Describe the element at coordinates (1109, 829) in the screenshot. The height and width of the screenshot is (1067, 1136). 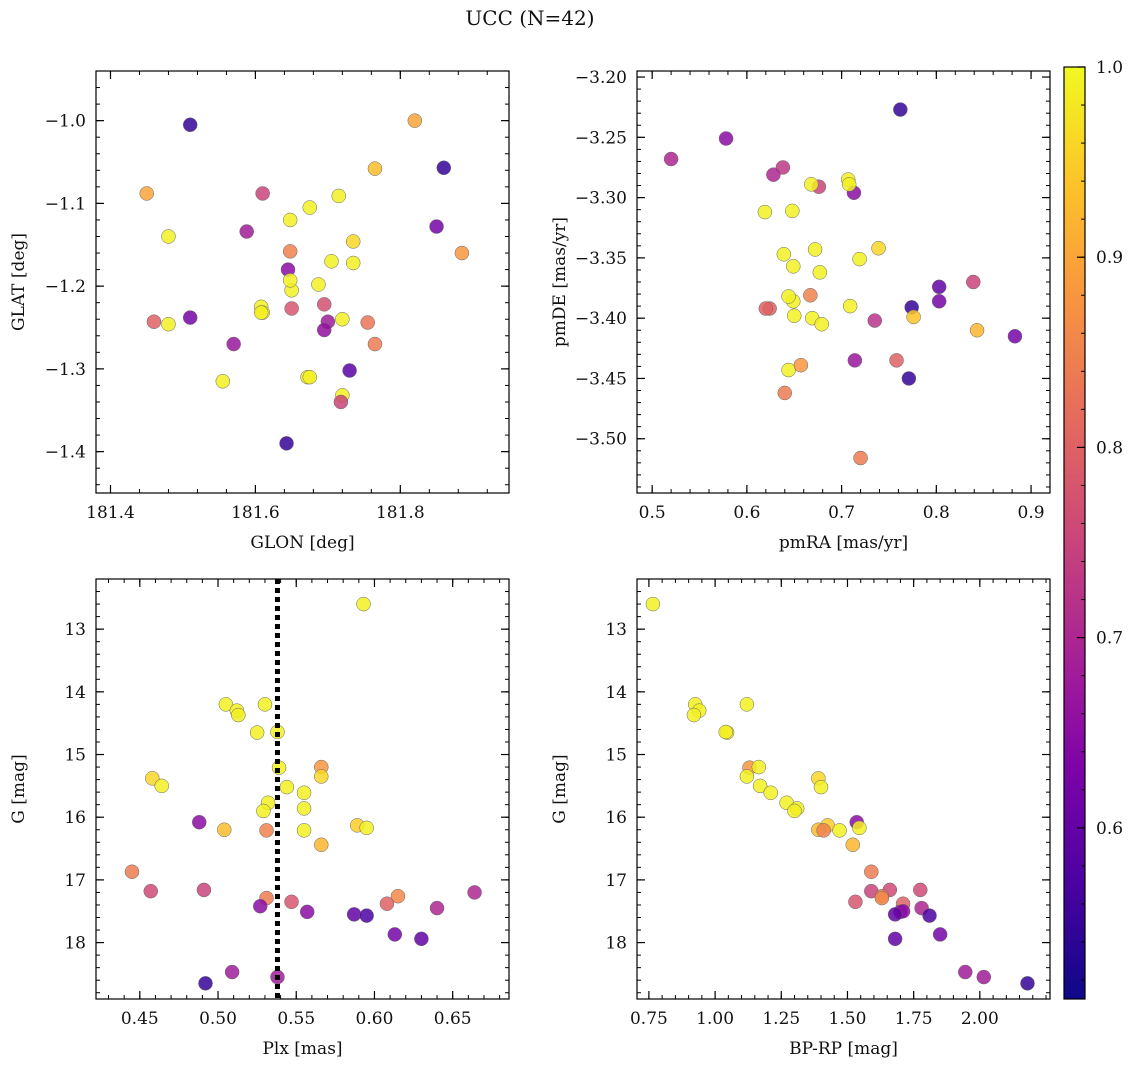
I see `colorbar-tick-label: 0.6` at that location.